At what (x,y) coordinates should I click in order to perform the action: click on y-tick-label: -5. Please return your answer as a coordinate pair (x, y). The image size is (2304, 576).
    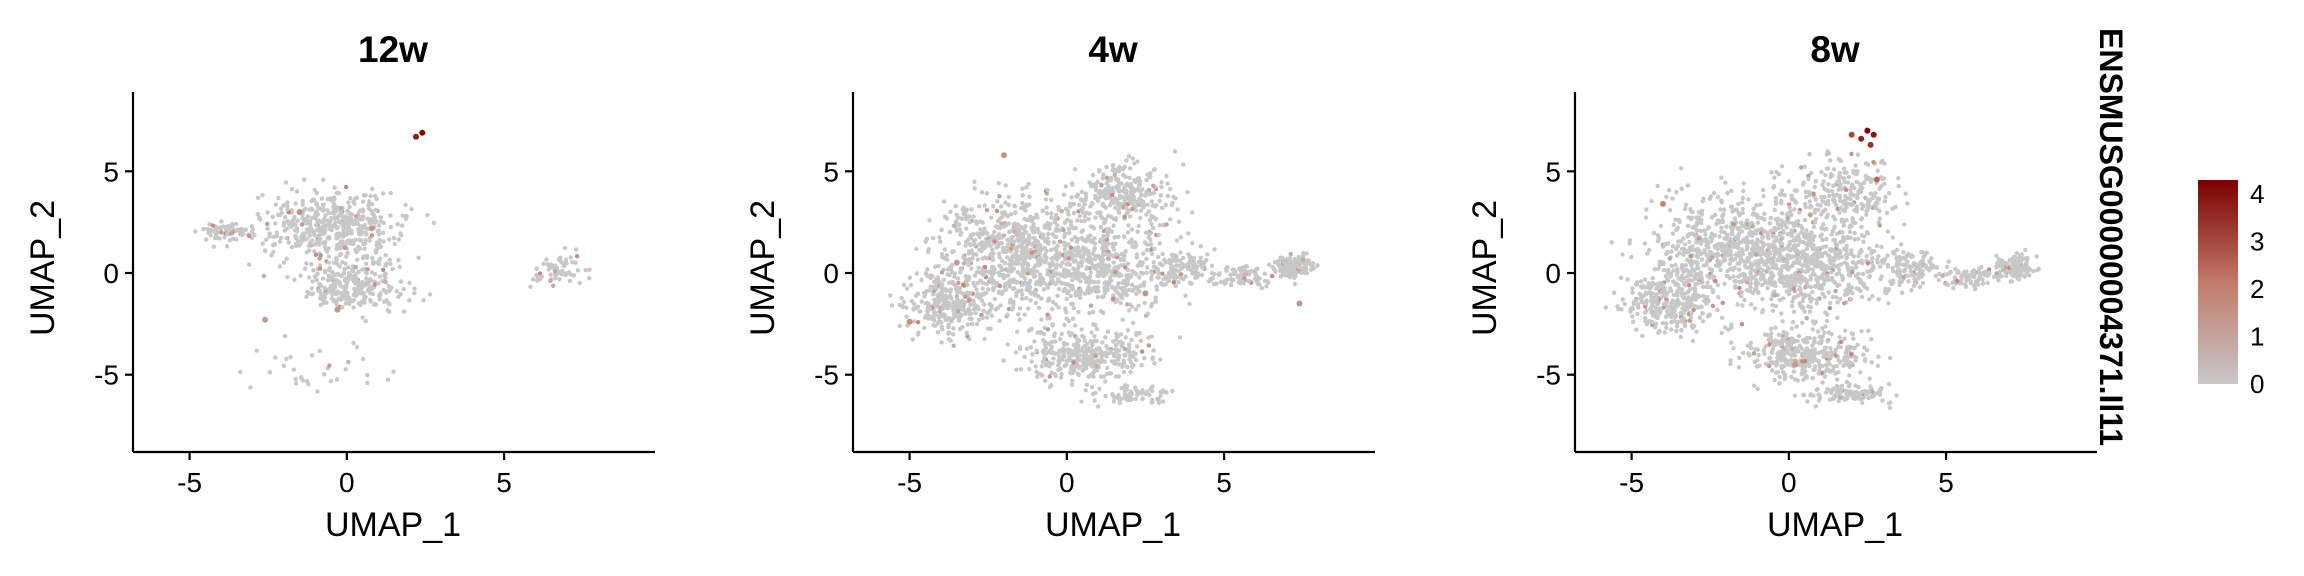
    Looking at the image, I should click on (106, 375).